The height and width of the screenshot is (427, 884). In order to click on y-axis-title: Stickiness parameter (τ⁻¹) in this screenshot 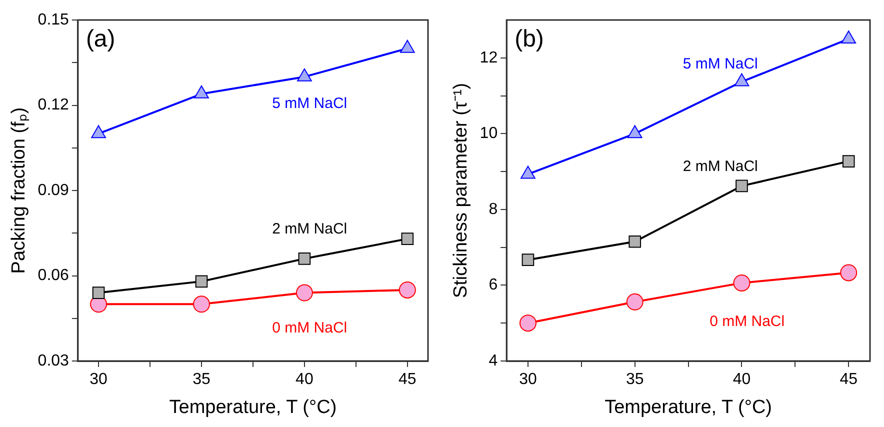, I will do `click(461, 190)`.